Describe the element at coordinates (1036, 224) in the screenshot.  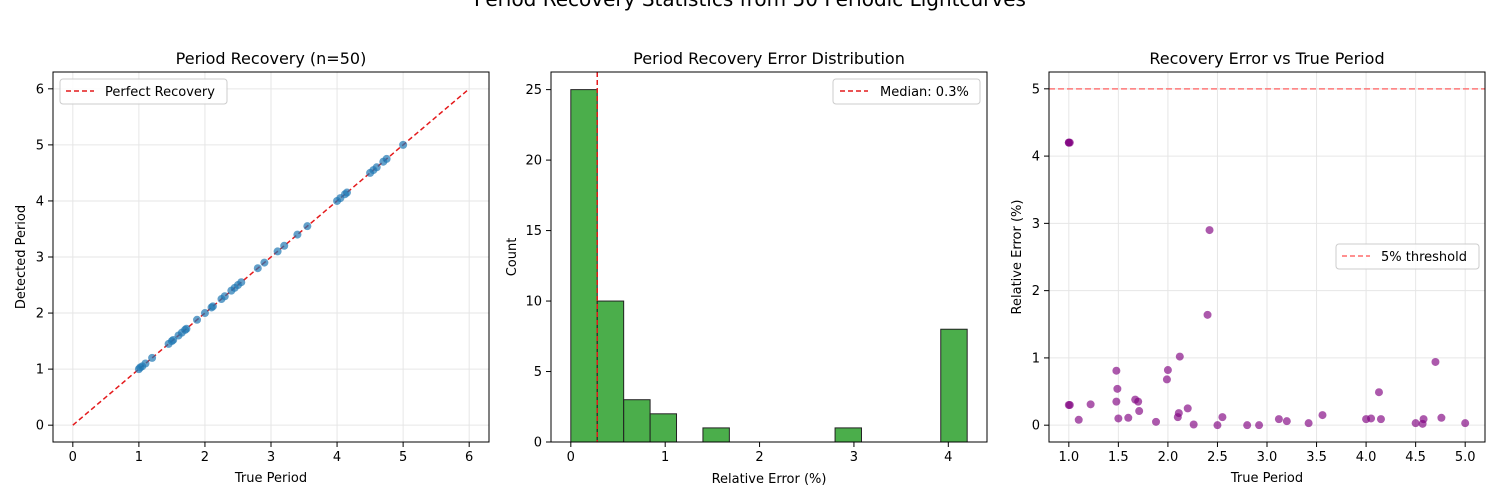
I see `panel2-ytick-label: 3` at that location.